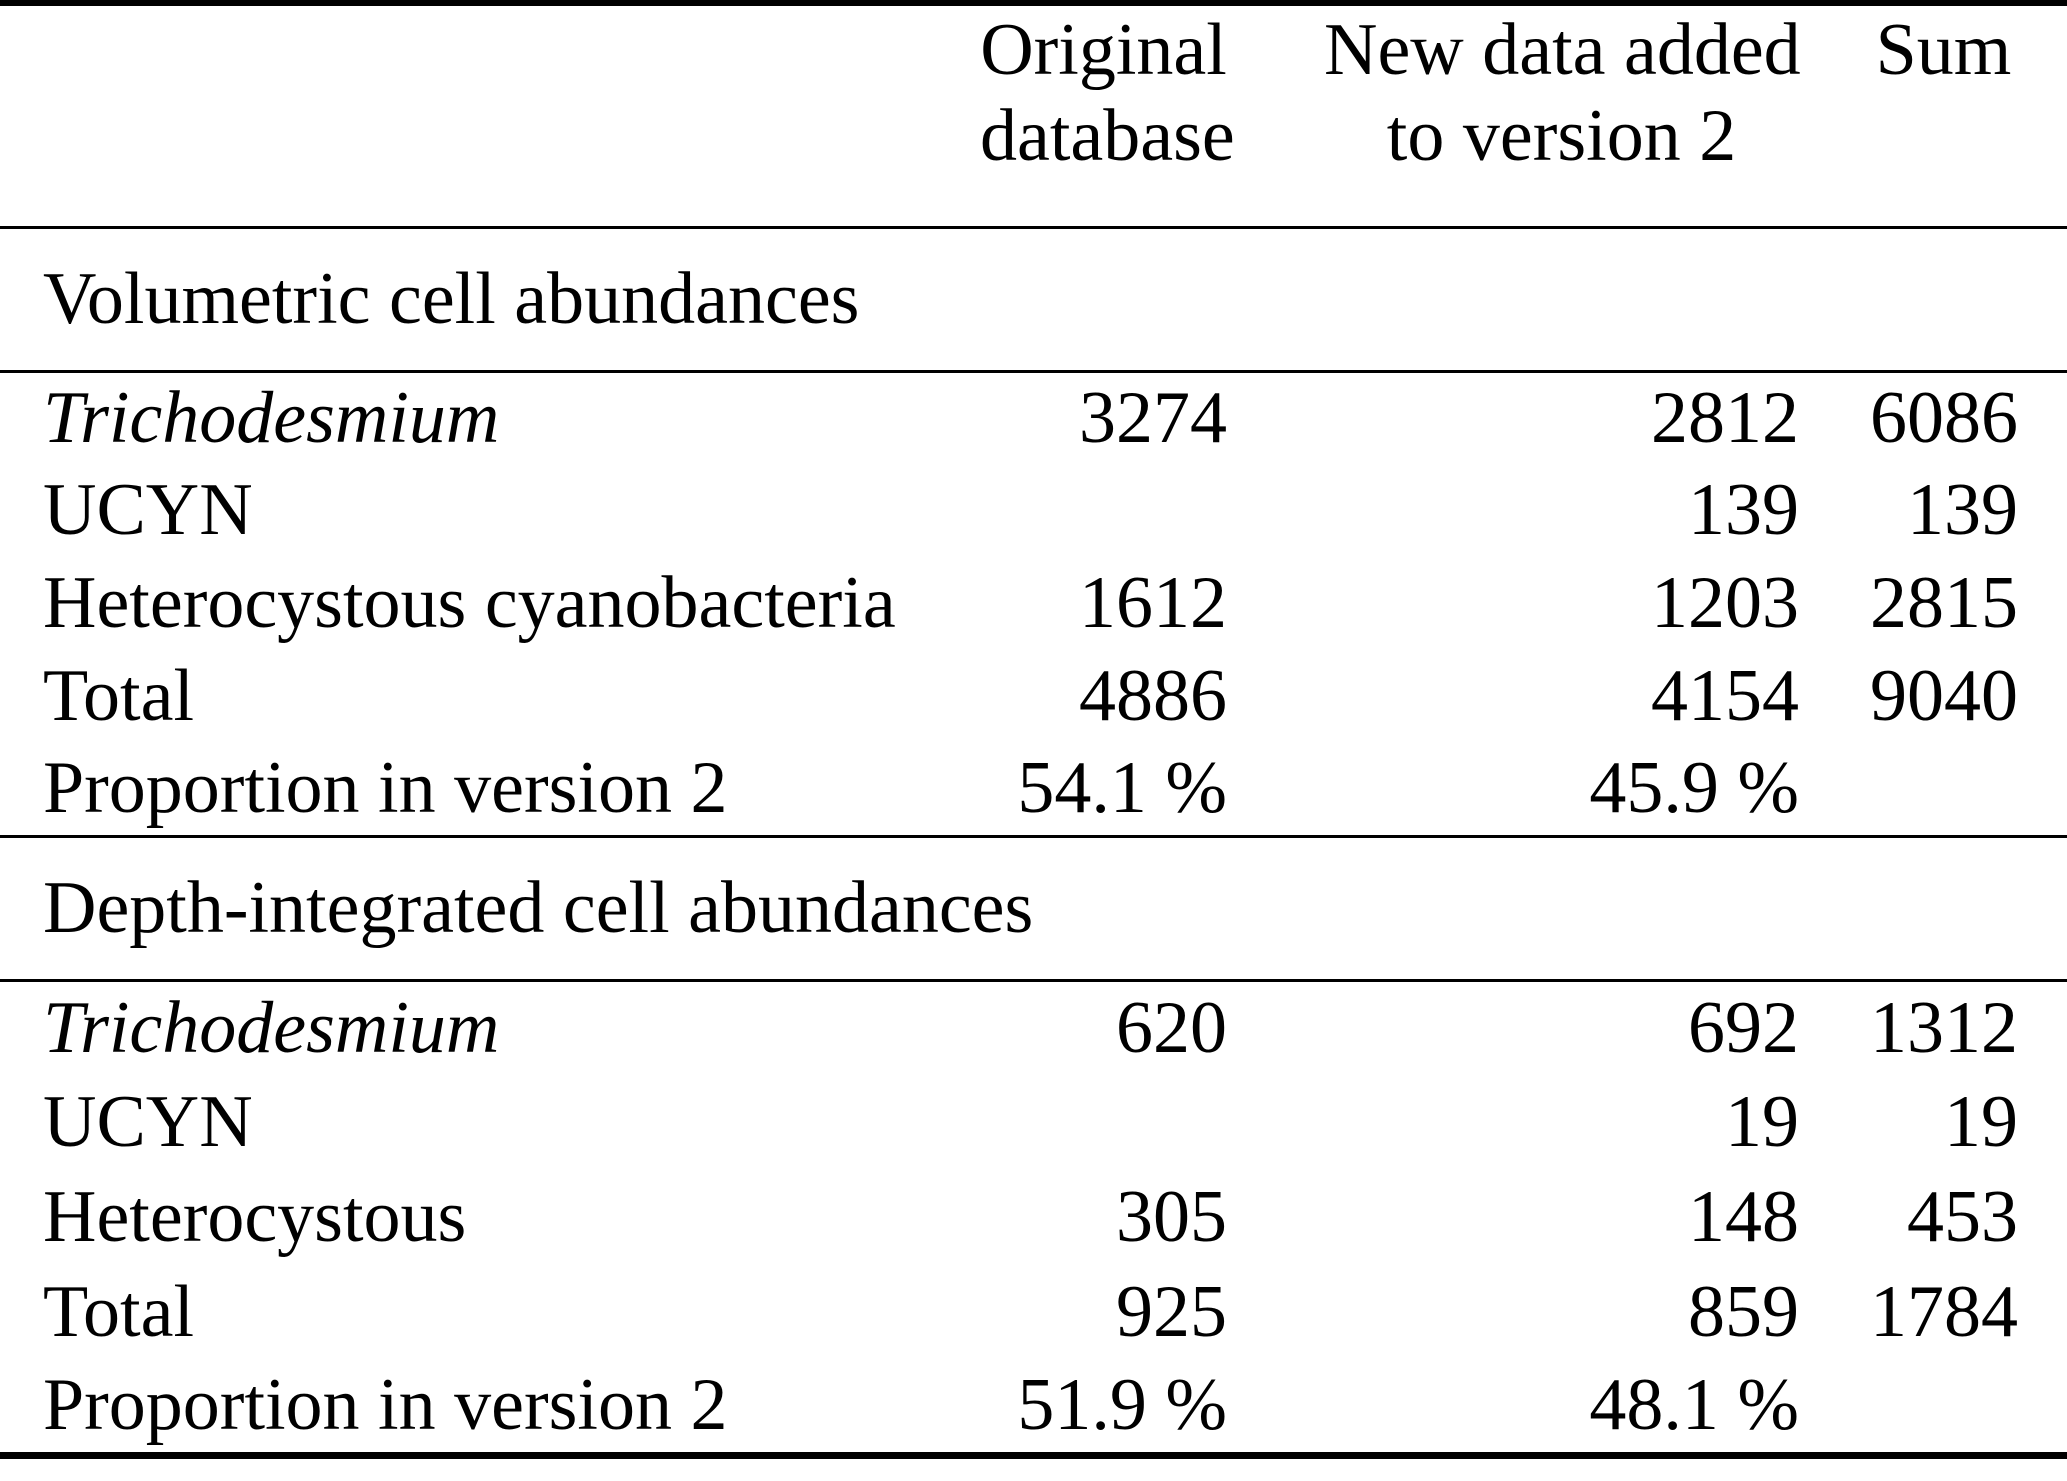 Image resolution: width=2067 pixels, height=1481 pixels. Describe the element at coordinates (1725, 603) in the screenshot. I see `cell-new-data: 1203` at that location.